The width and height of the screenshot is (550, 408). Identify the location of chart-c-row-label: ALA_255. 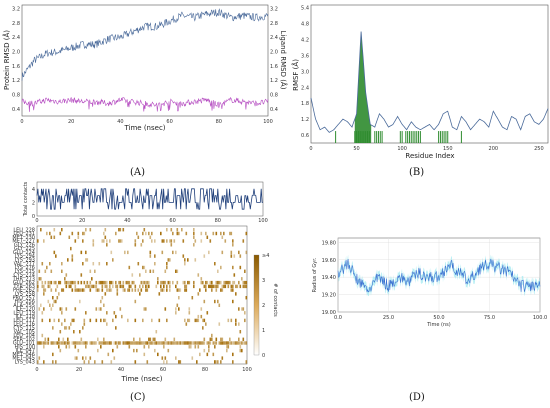
(24, 306).